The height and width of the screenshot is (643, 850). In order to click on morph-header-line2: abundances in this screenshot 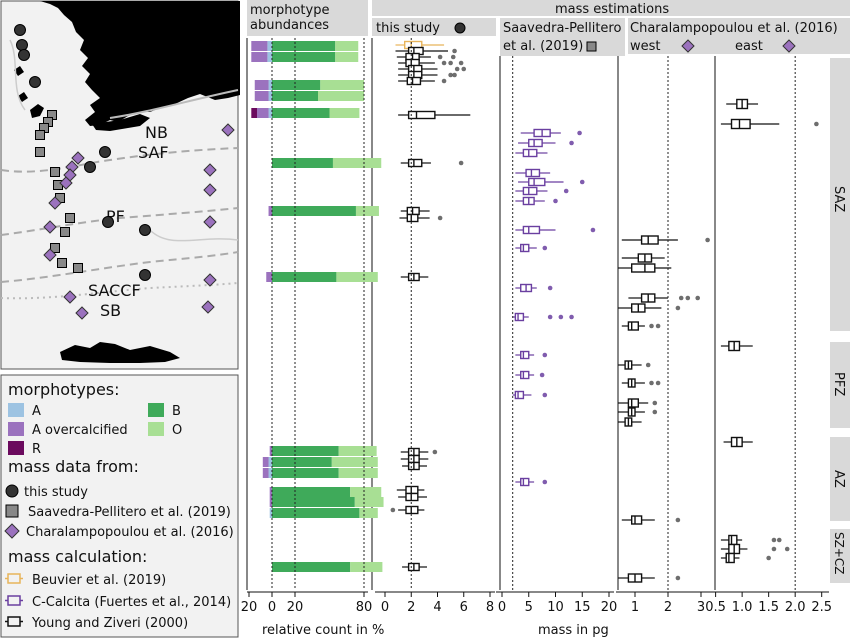, I will do `click(289, 25)`.